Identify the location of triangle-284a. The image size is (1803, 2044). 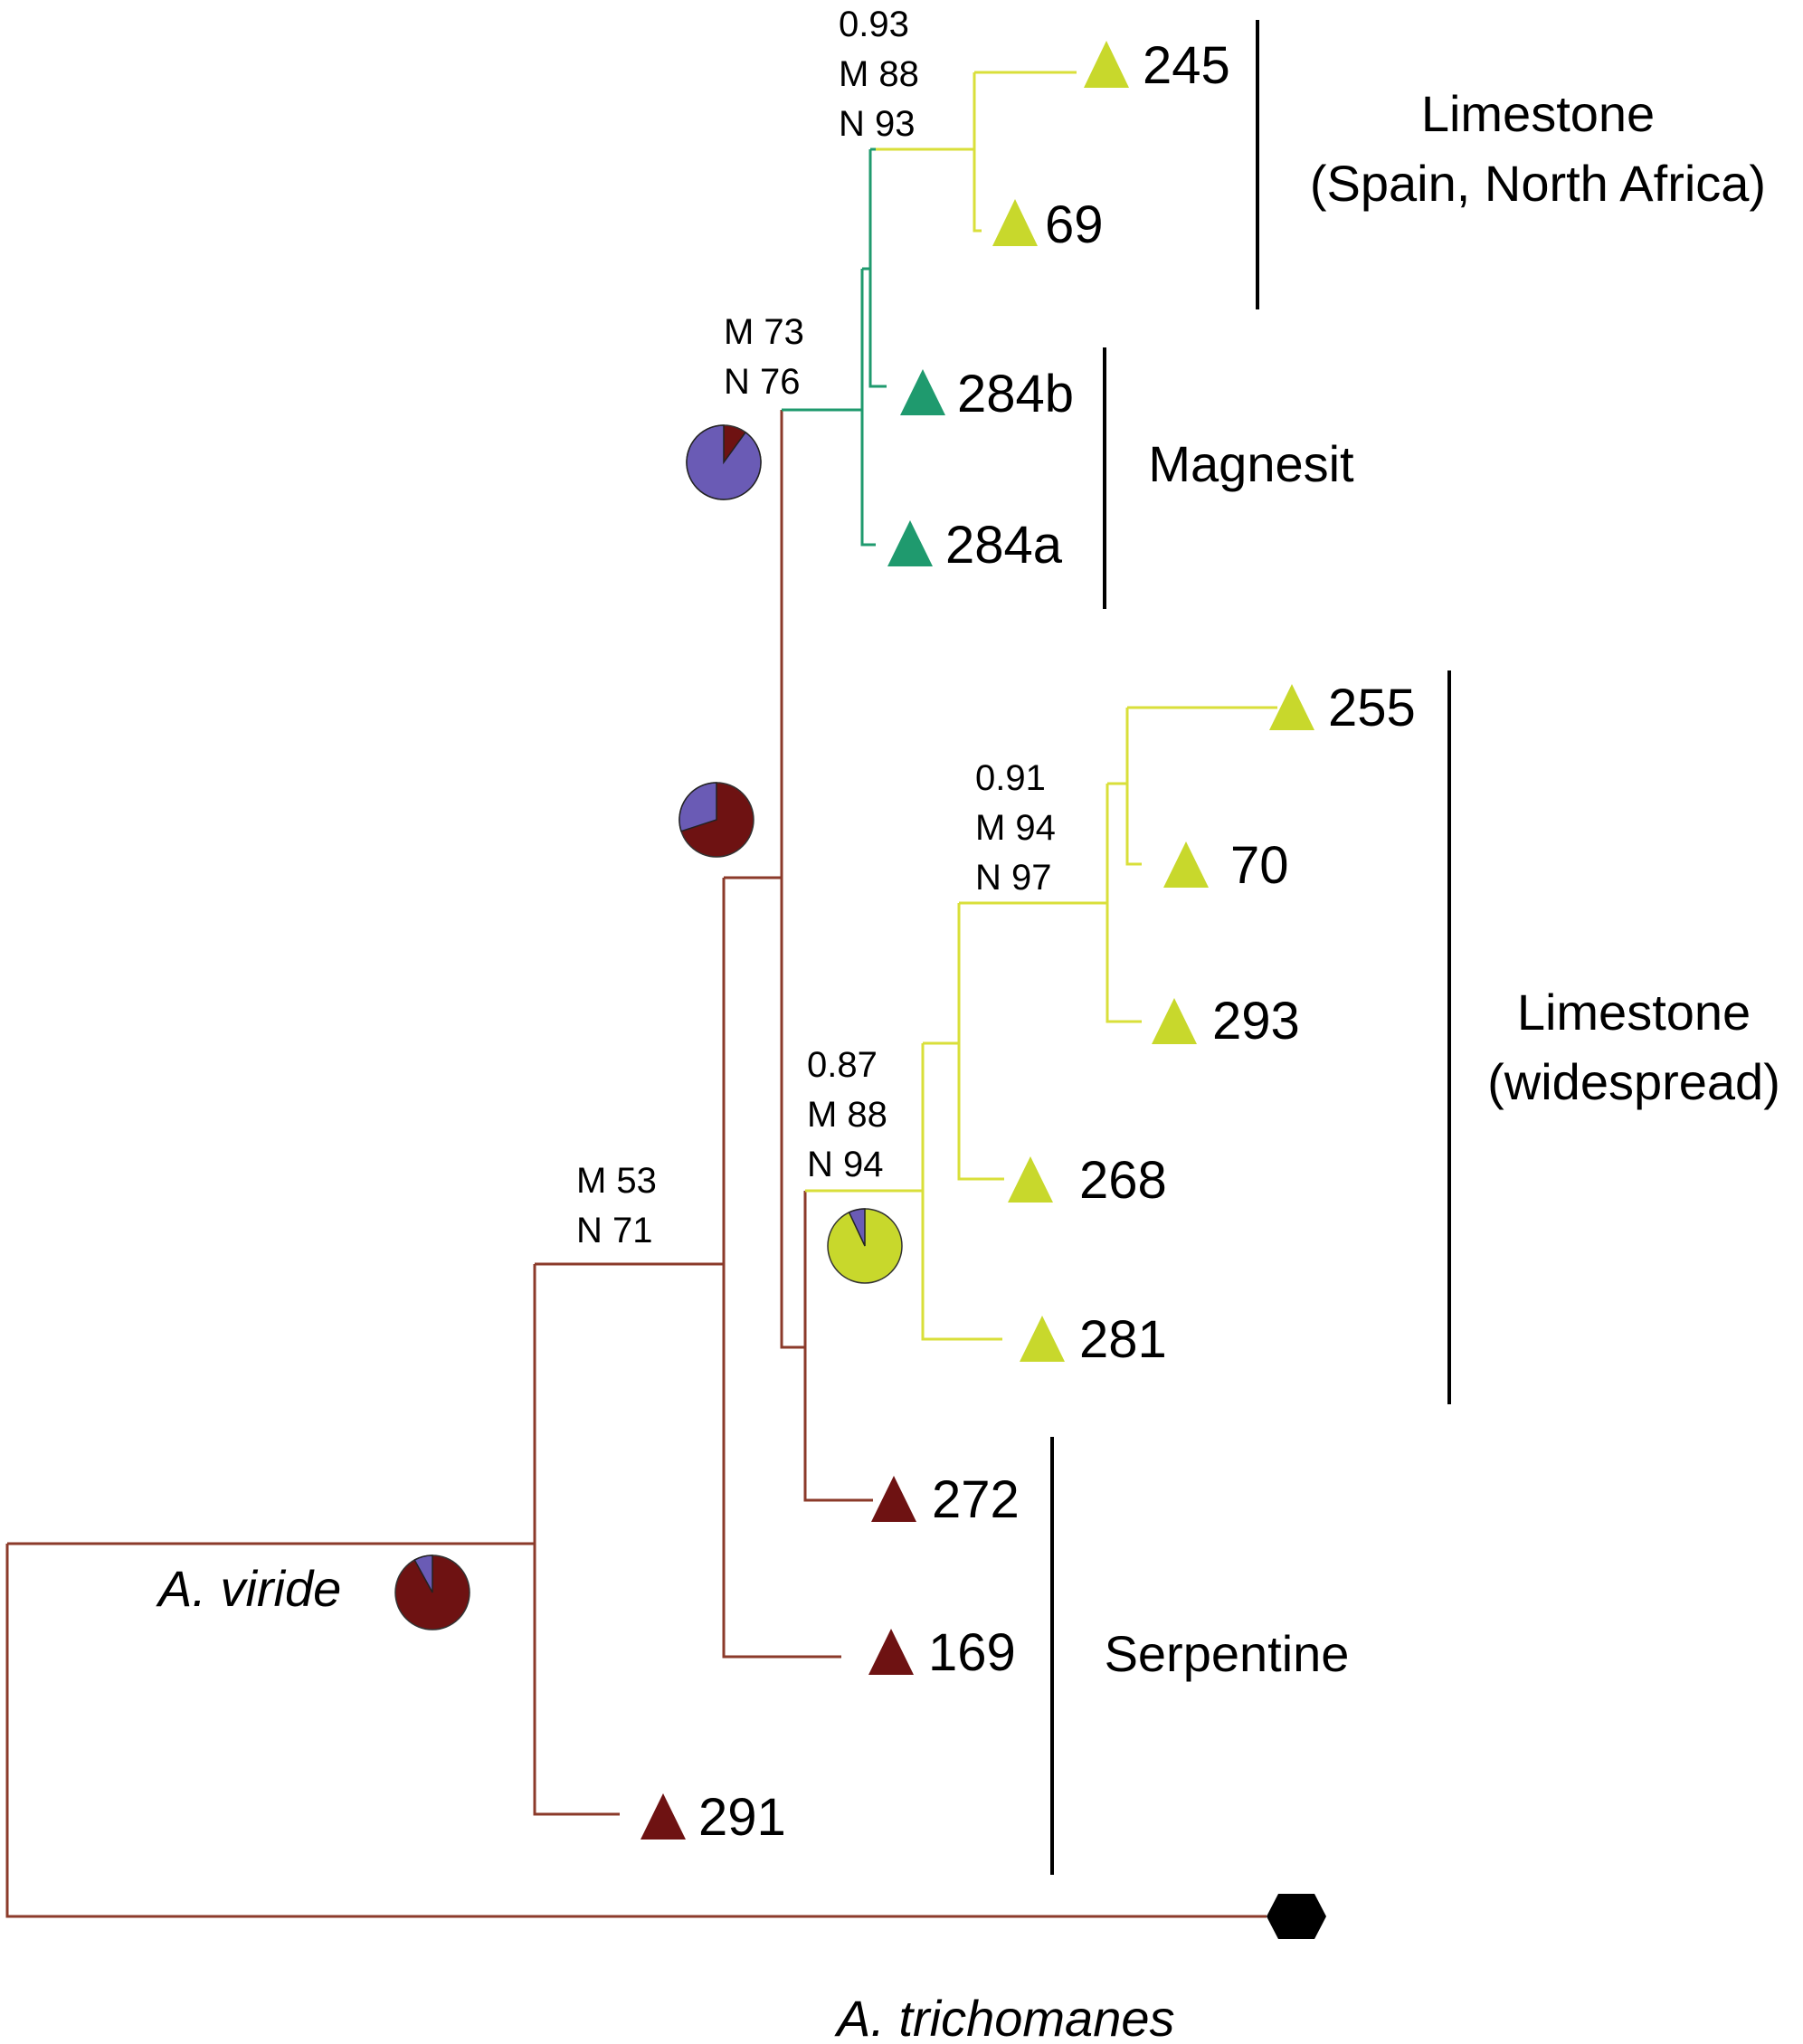
(910, 543).